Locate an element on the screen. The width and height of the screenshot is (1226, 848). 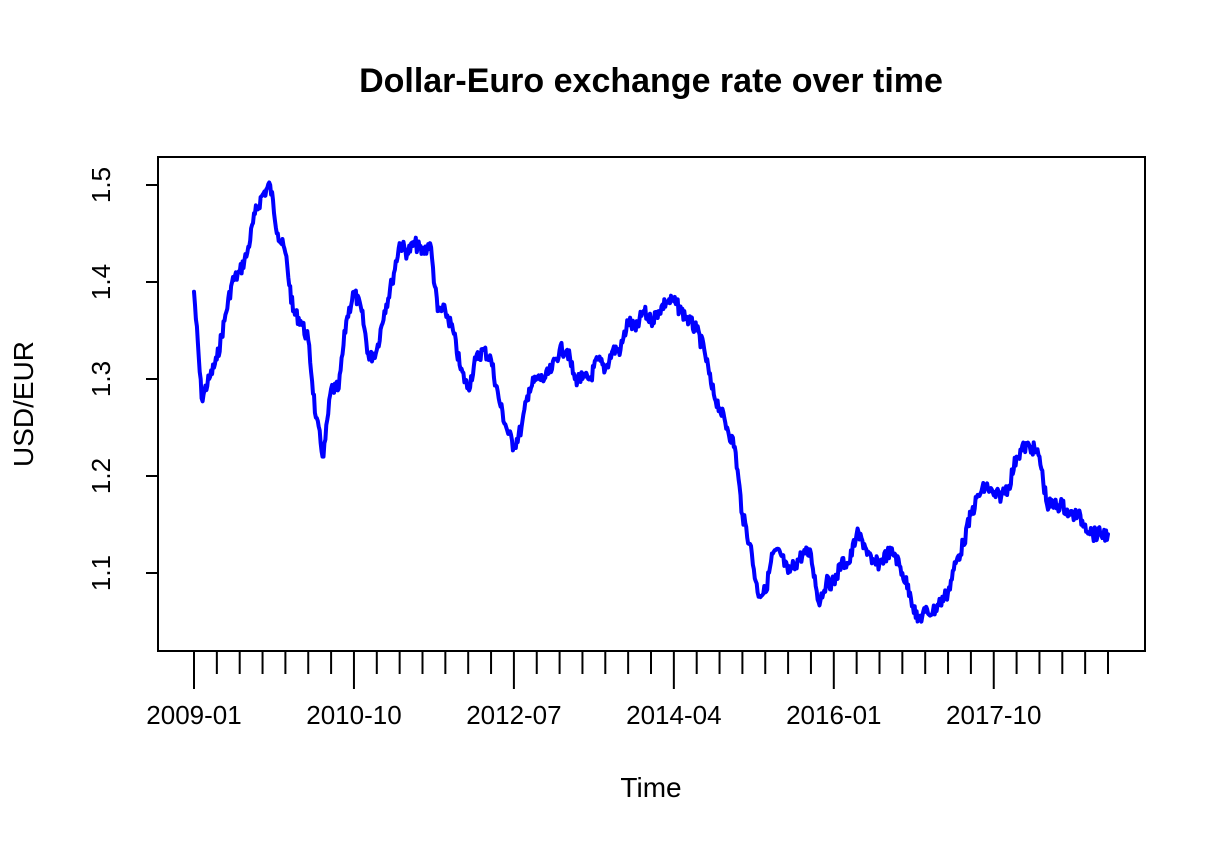
x-tick-label: 2016-01 is located at coordinates (833, 715).